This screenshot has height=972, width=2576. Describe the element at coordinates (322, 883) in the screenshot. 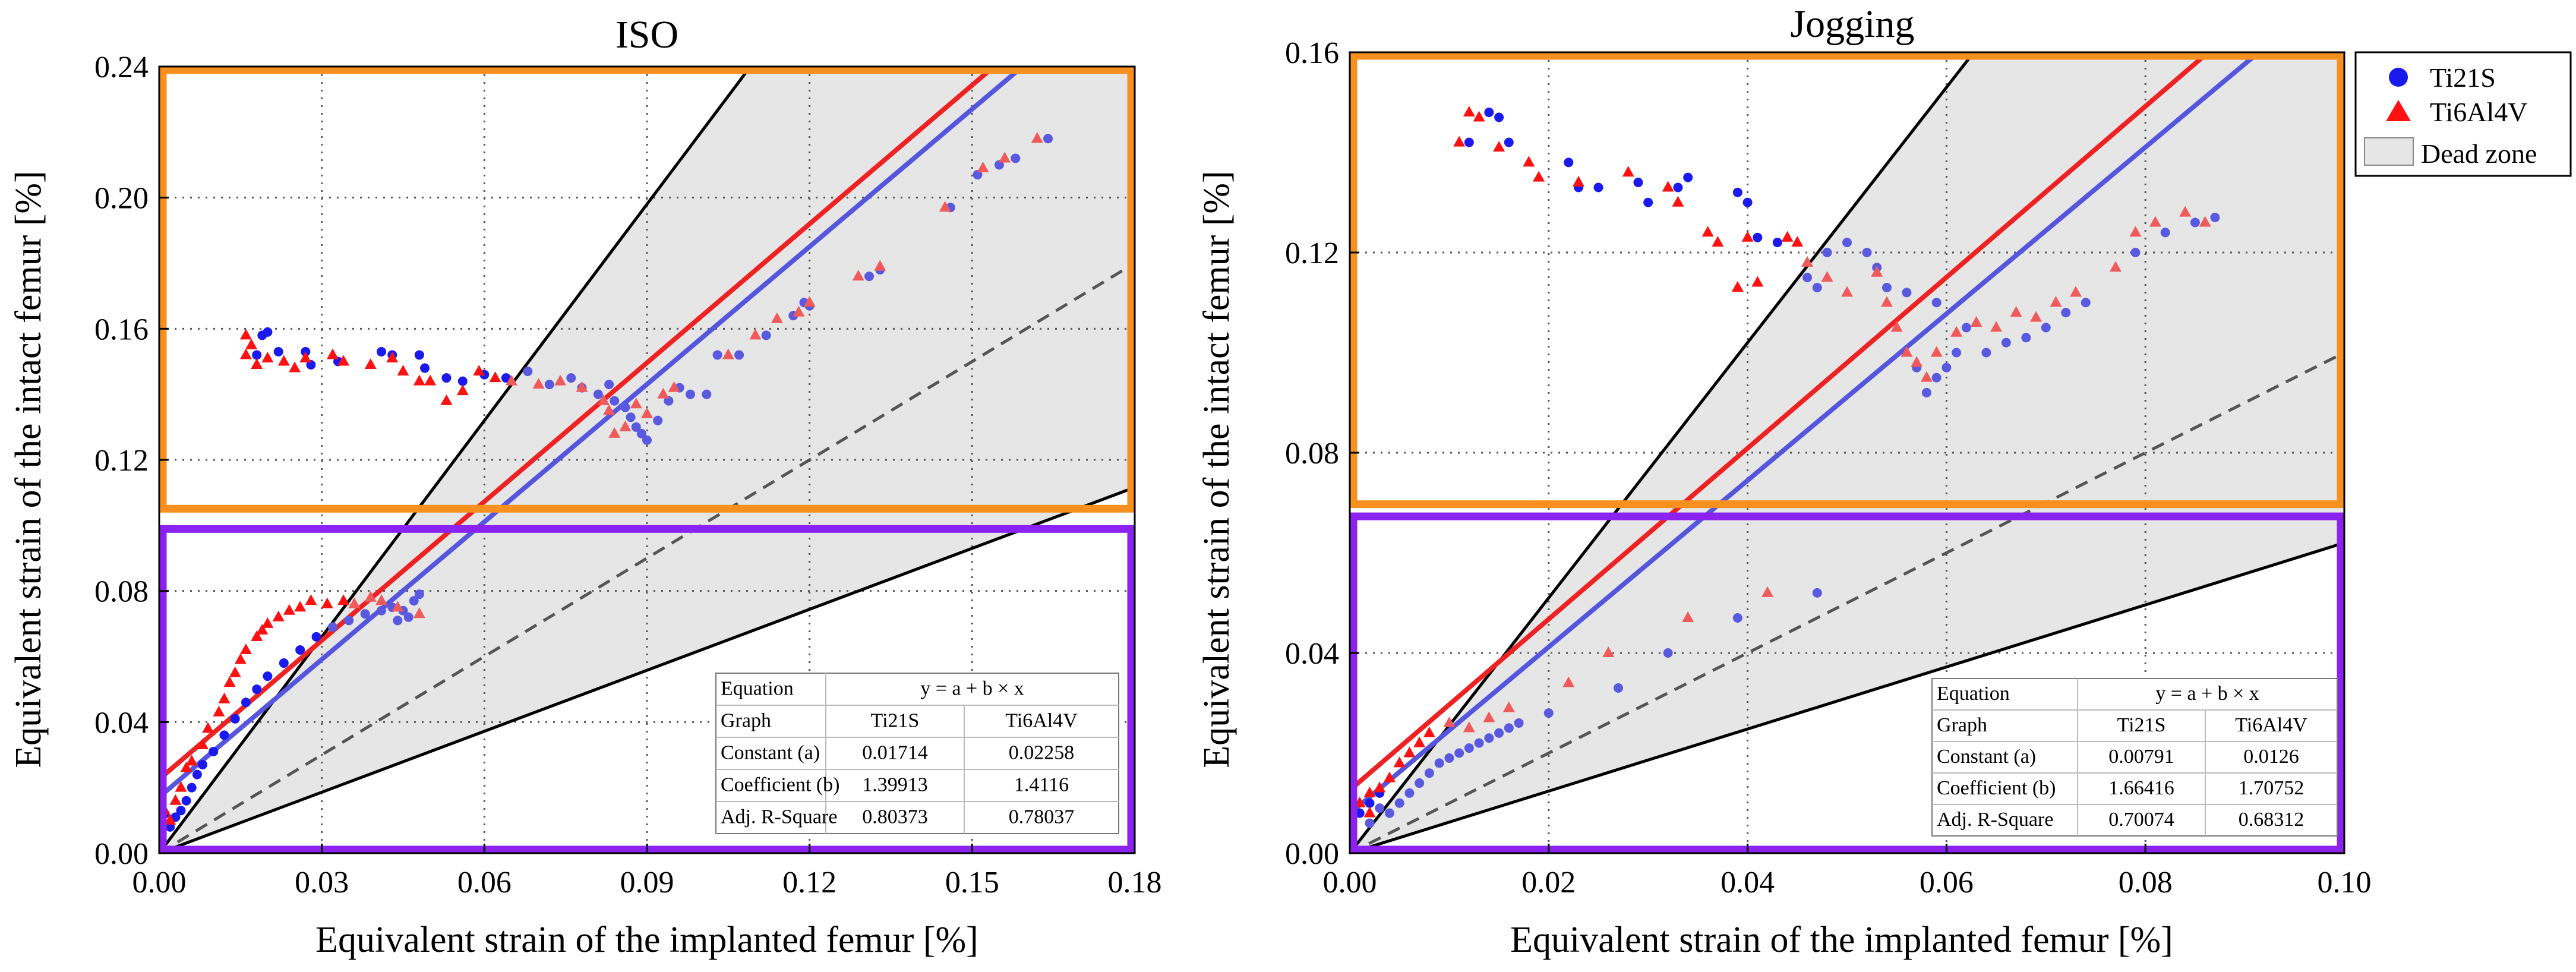

I see `x-tick-label: 0.03` at that location.